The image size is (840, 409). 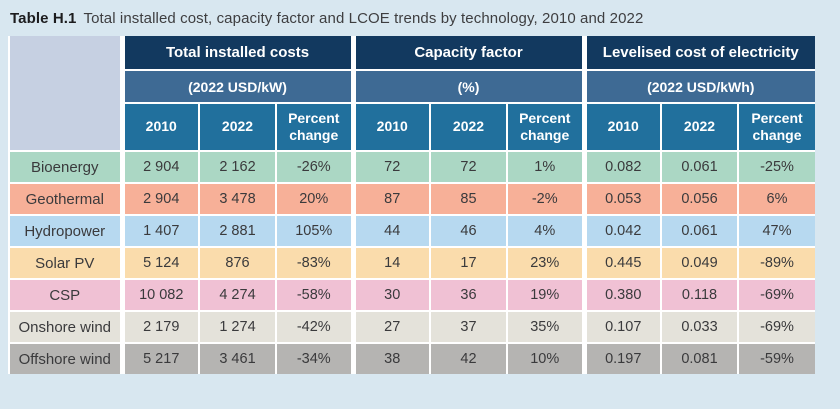 What do you see at coordinates (237, 199) in the screenshot?
I see `value-cell: 3 478` at bounding box center [237, 199].